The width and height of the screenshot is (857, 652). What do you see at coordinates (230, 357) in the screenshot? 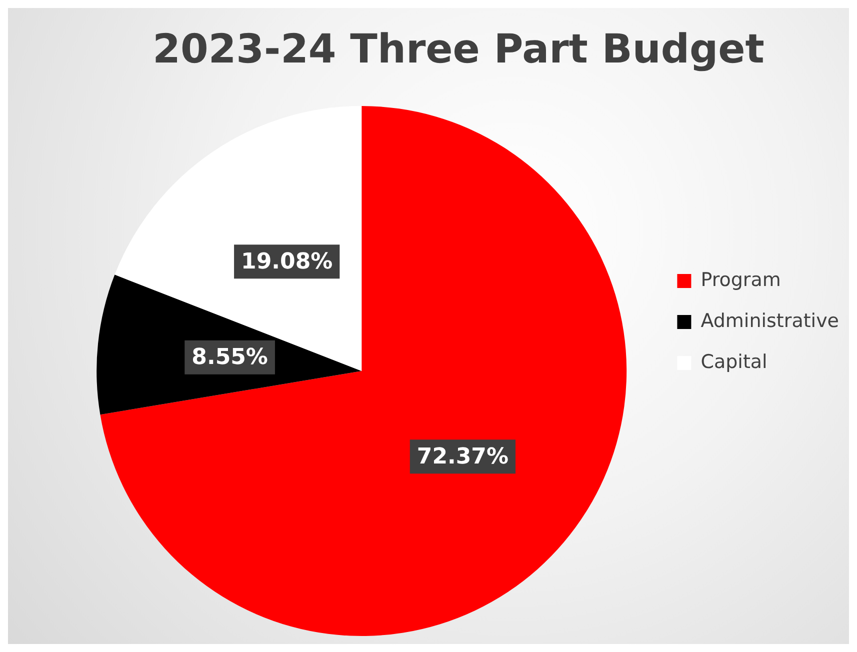
I see `data-label: 8.55%` at bounding box center [230, 357].